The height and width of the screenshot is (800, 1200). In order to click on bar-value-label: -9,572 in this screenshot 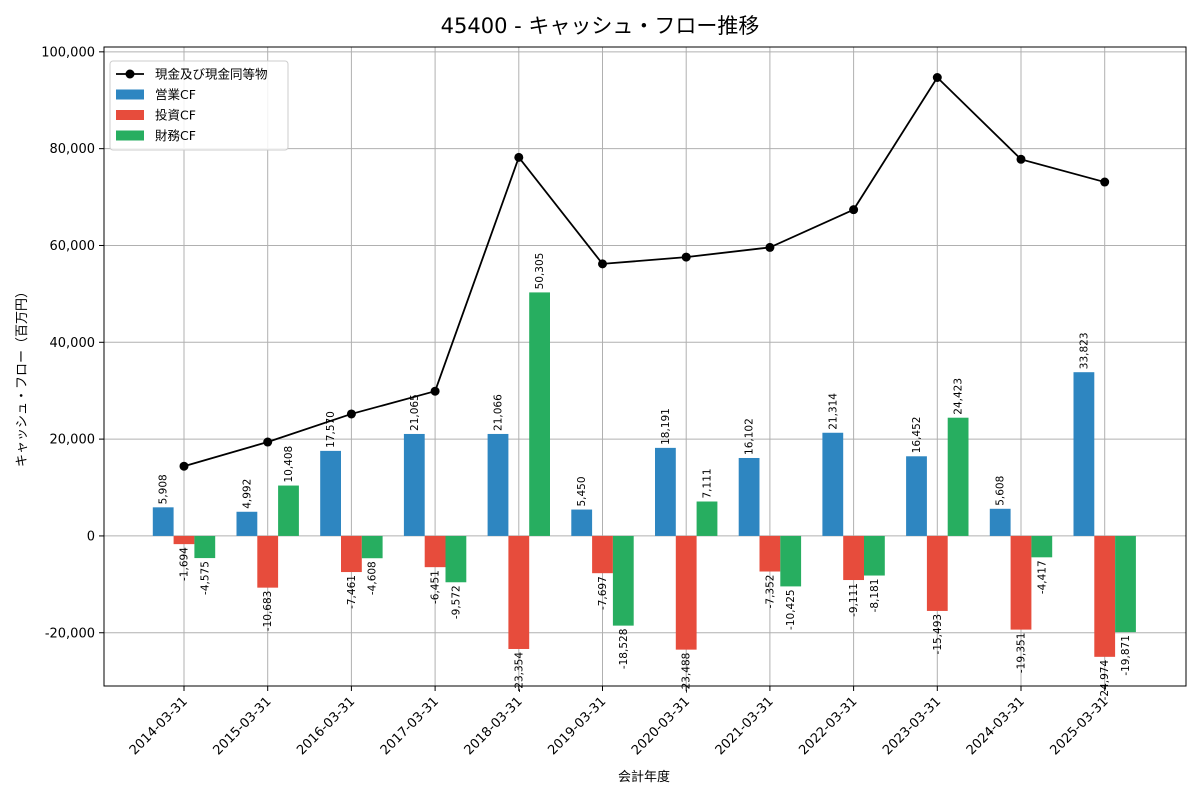, I will do `click(456, 602)`.